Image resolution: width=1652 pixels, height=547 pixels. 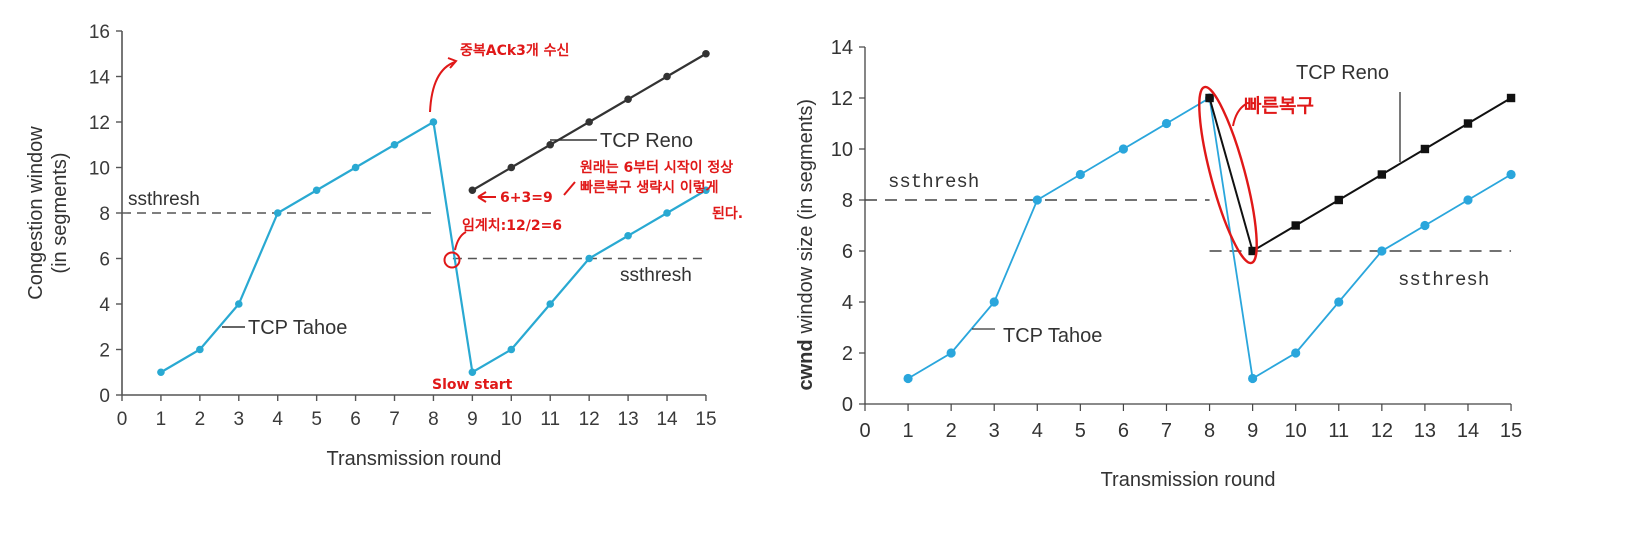 What do you see at coordinates (1279, 106) in the screenshot?
I see `annotation-fast-recovery: 빠른복구` at bounding box center [1279, 106].